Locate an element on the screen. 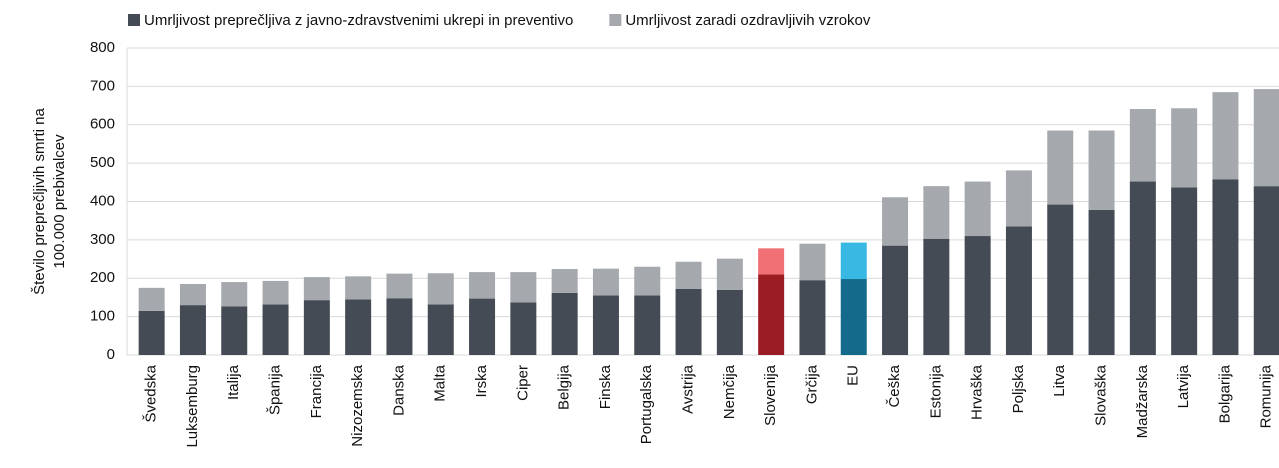  x-tick-label: Ciper is located at coordinates (522, 383).